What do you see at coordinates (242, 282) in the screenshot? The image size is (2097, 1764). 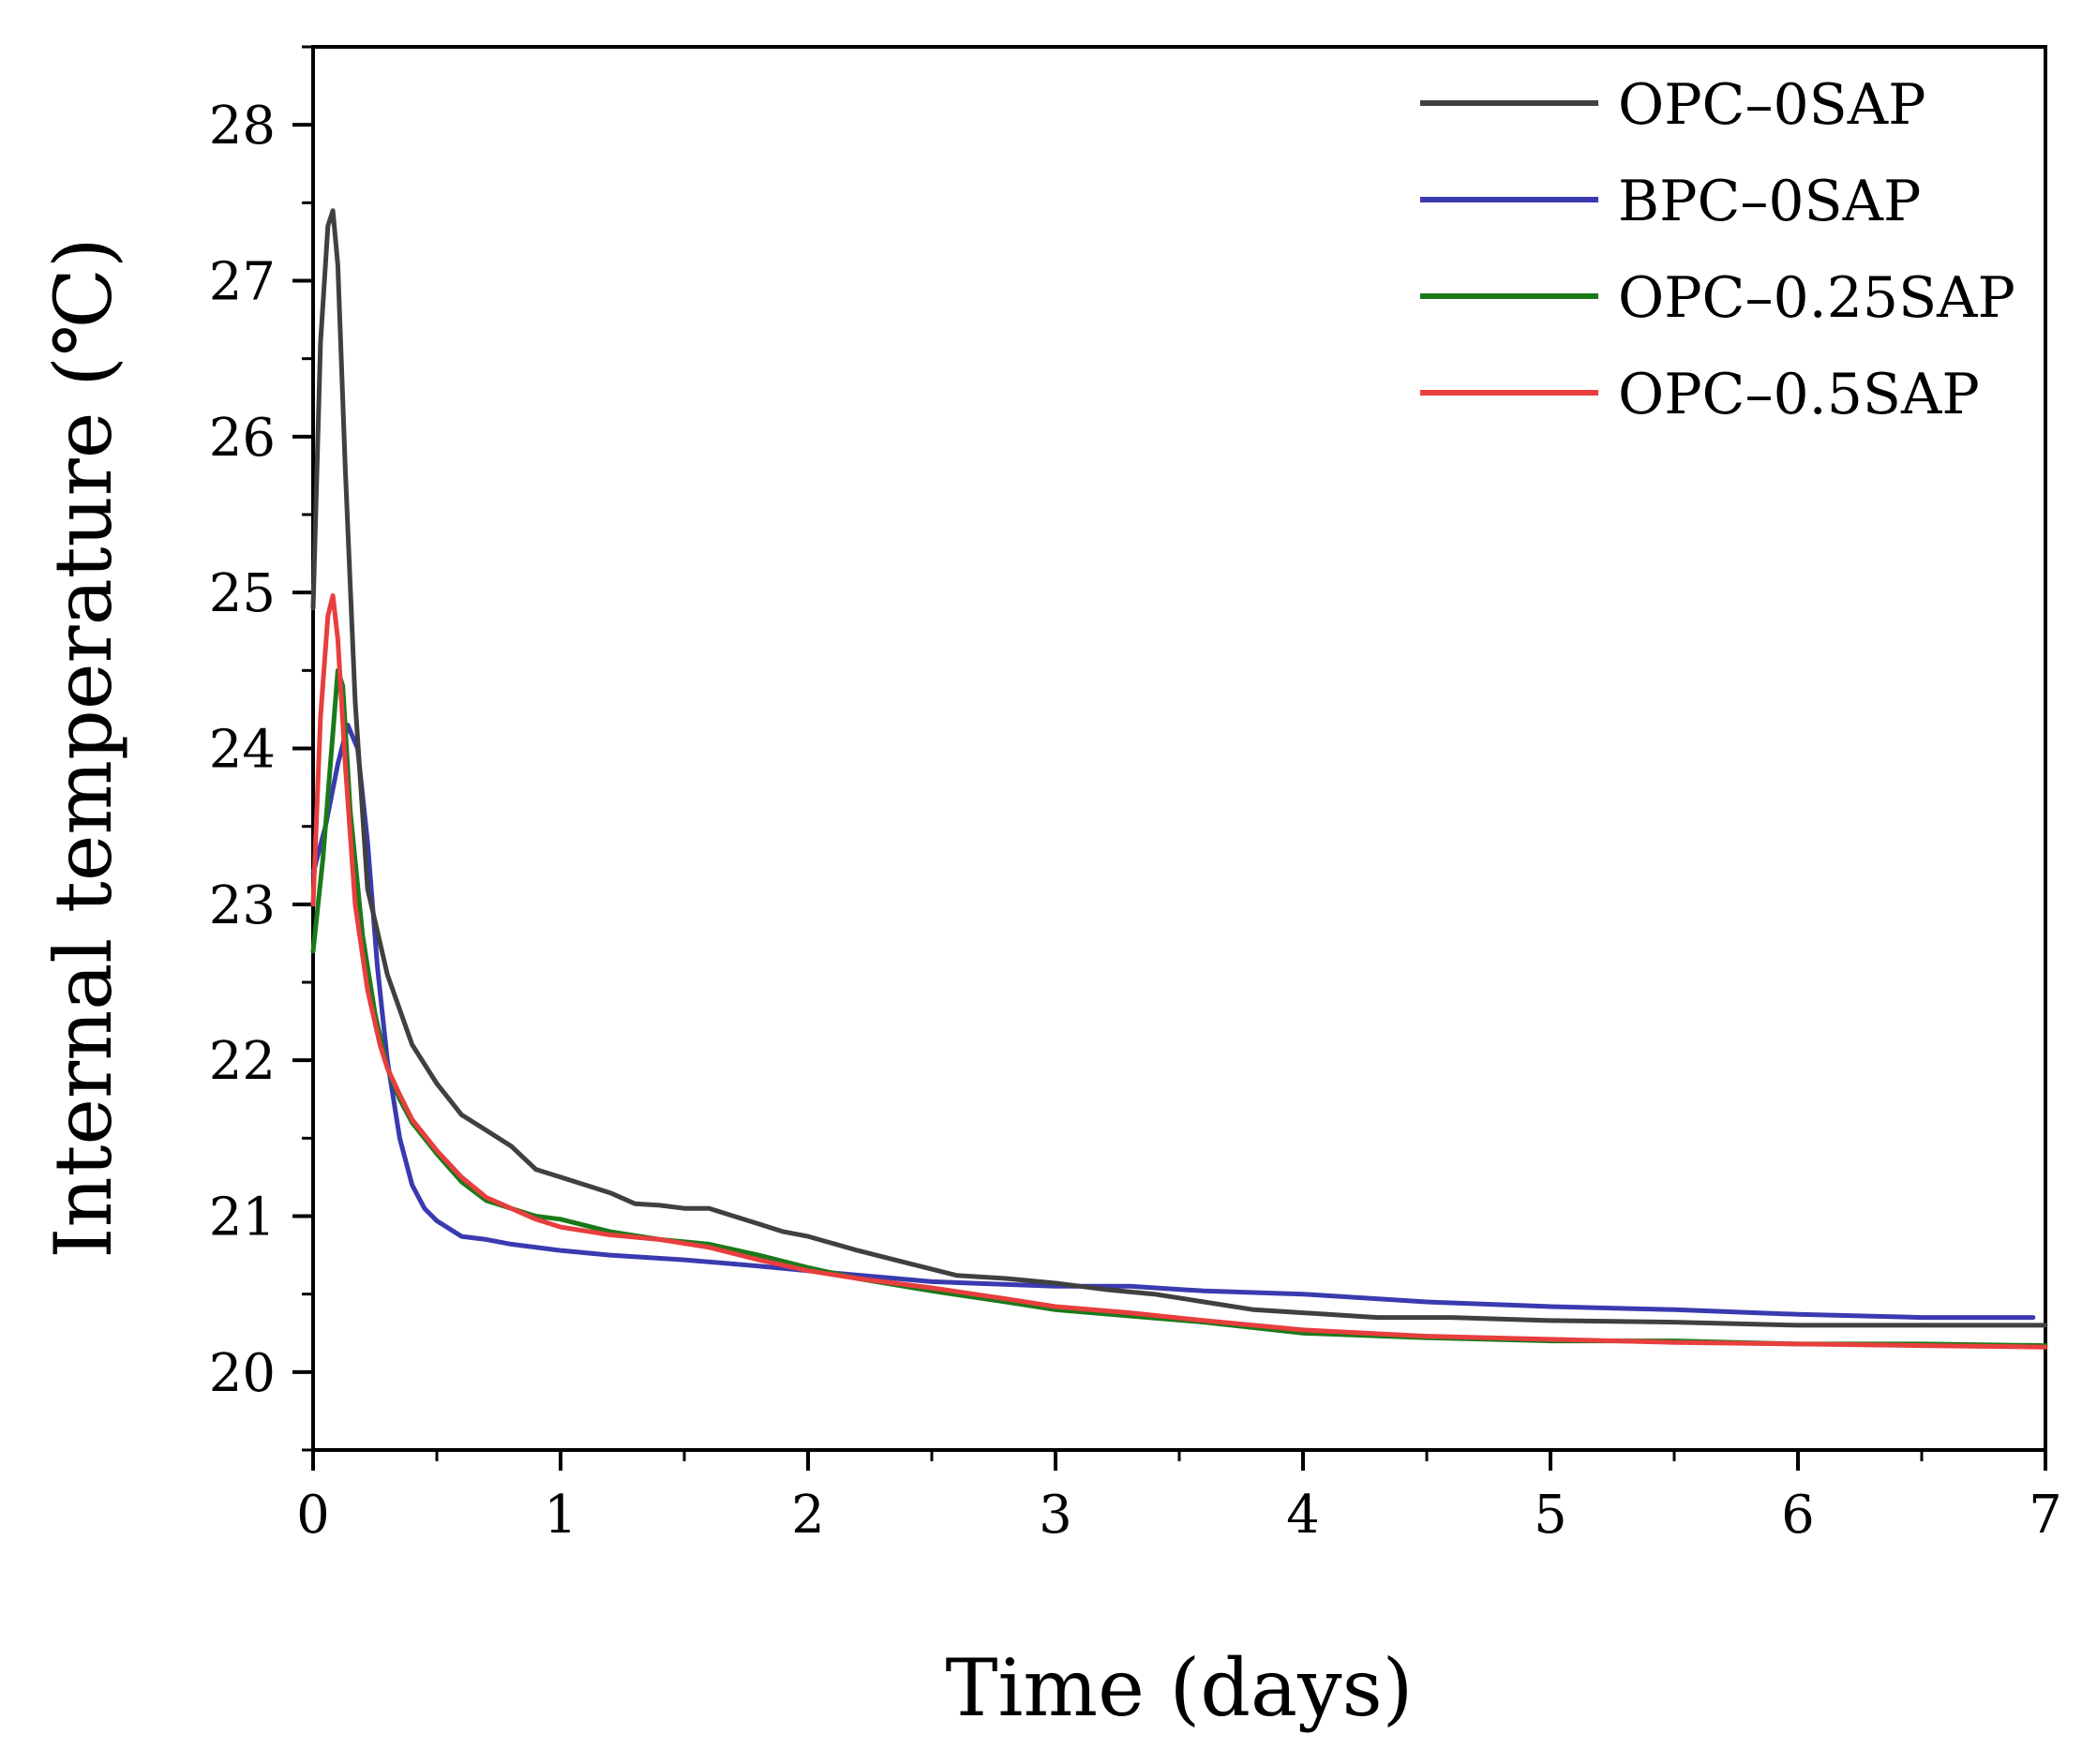 I see `y-tick-label: 27` at bounding box center [242, 282].